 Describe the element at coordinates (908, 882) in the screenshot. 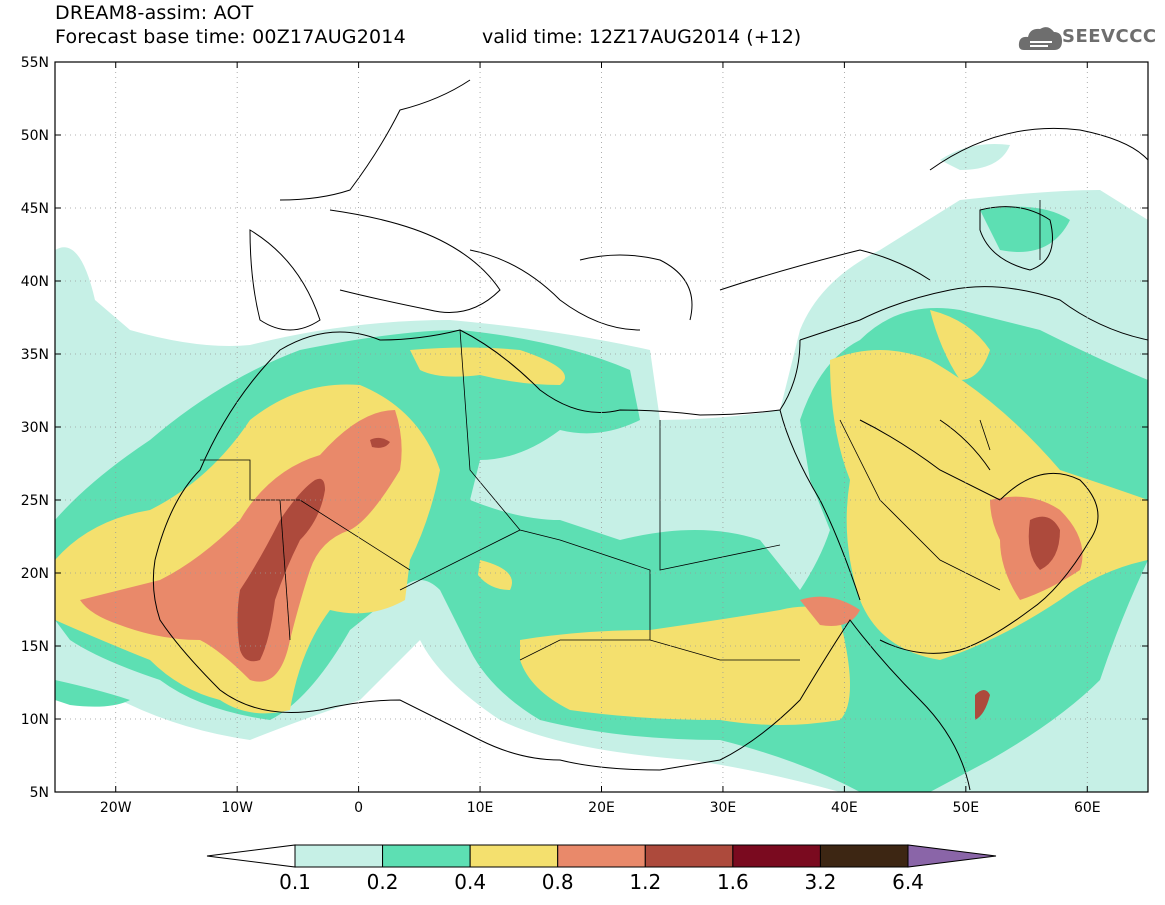

I see `colorbar-level-label: 6.4` at that location.